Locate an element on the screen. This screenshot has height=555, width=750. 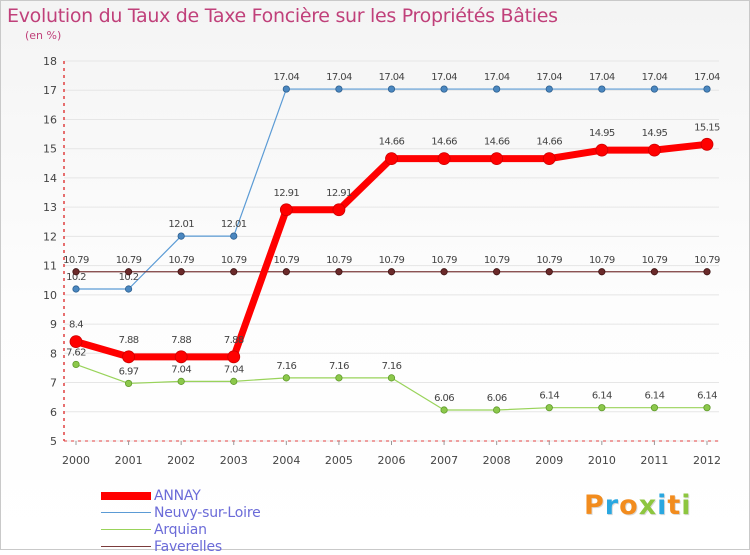
data-label-annay: 14.95 is located at coordinates (602, 133).